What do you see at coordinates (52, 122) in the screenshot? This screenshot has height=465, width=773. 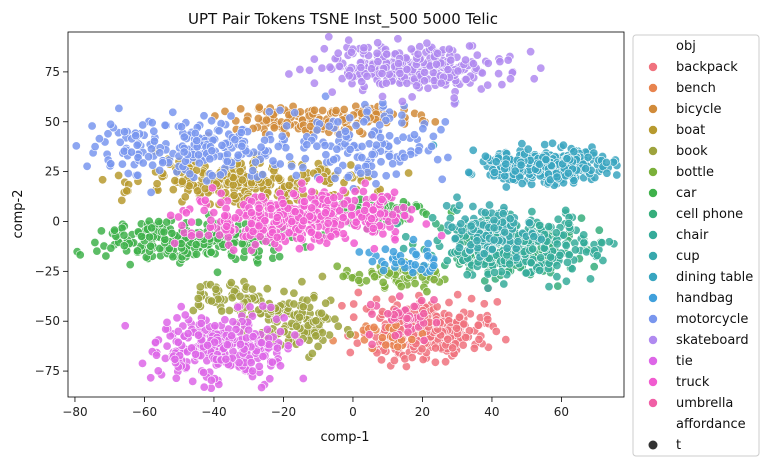 I see `y-tick-label: 50` at bounding box center [52, 122].